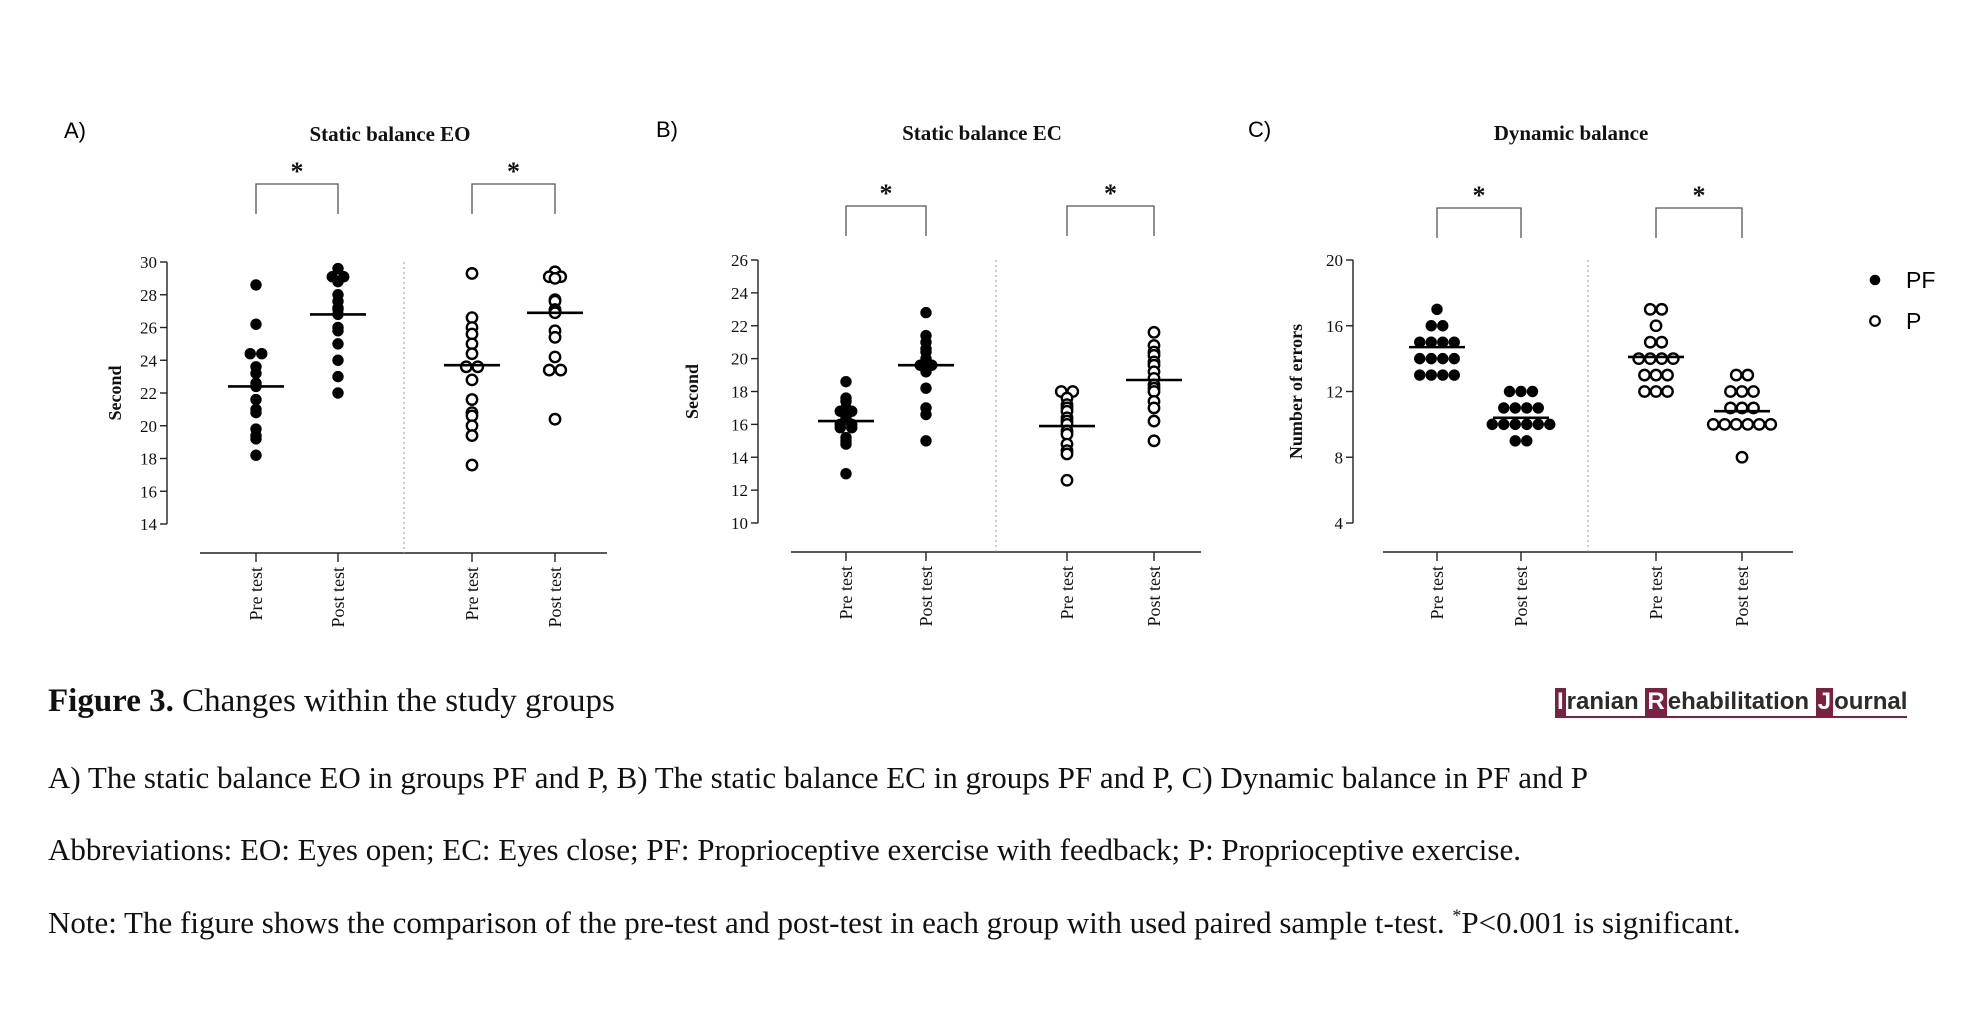 The width and height of the screenshot is (1986, 1019). I want to click on logo-initial-i: I, so click(1560, 702).